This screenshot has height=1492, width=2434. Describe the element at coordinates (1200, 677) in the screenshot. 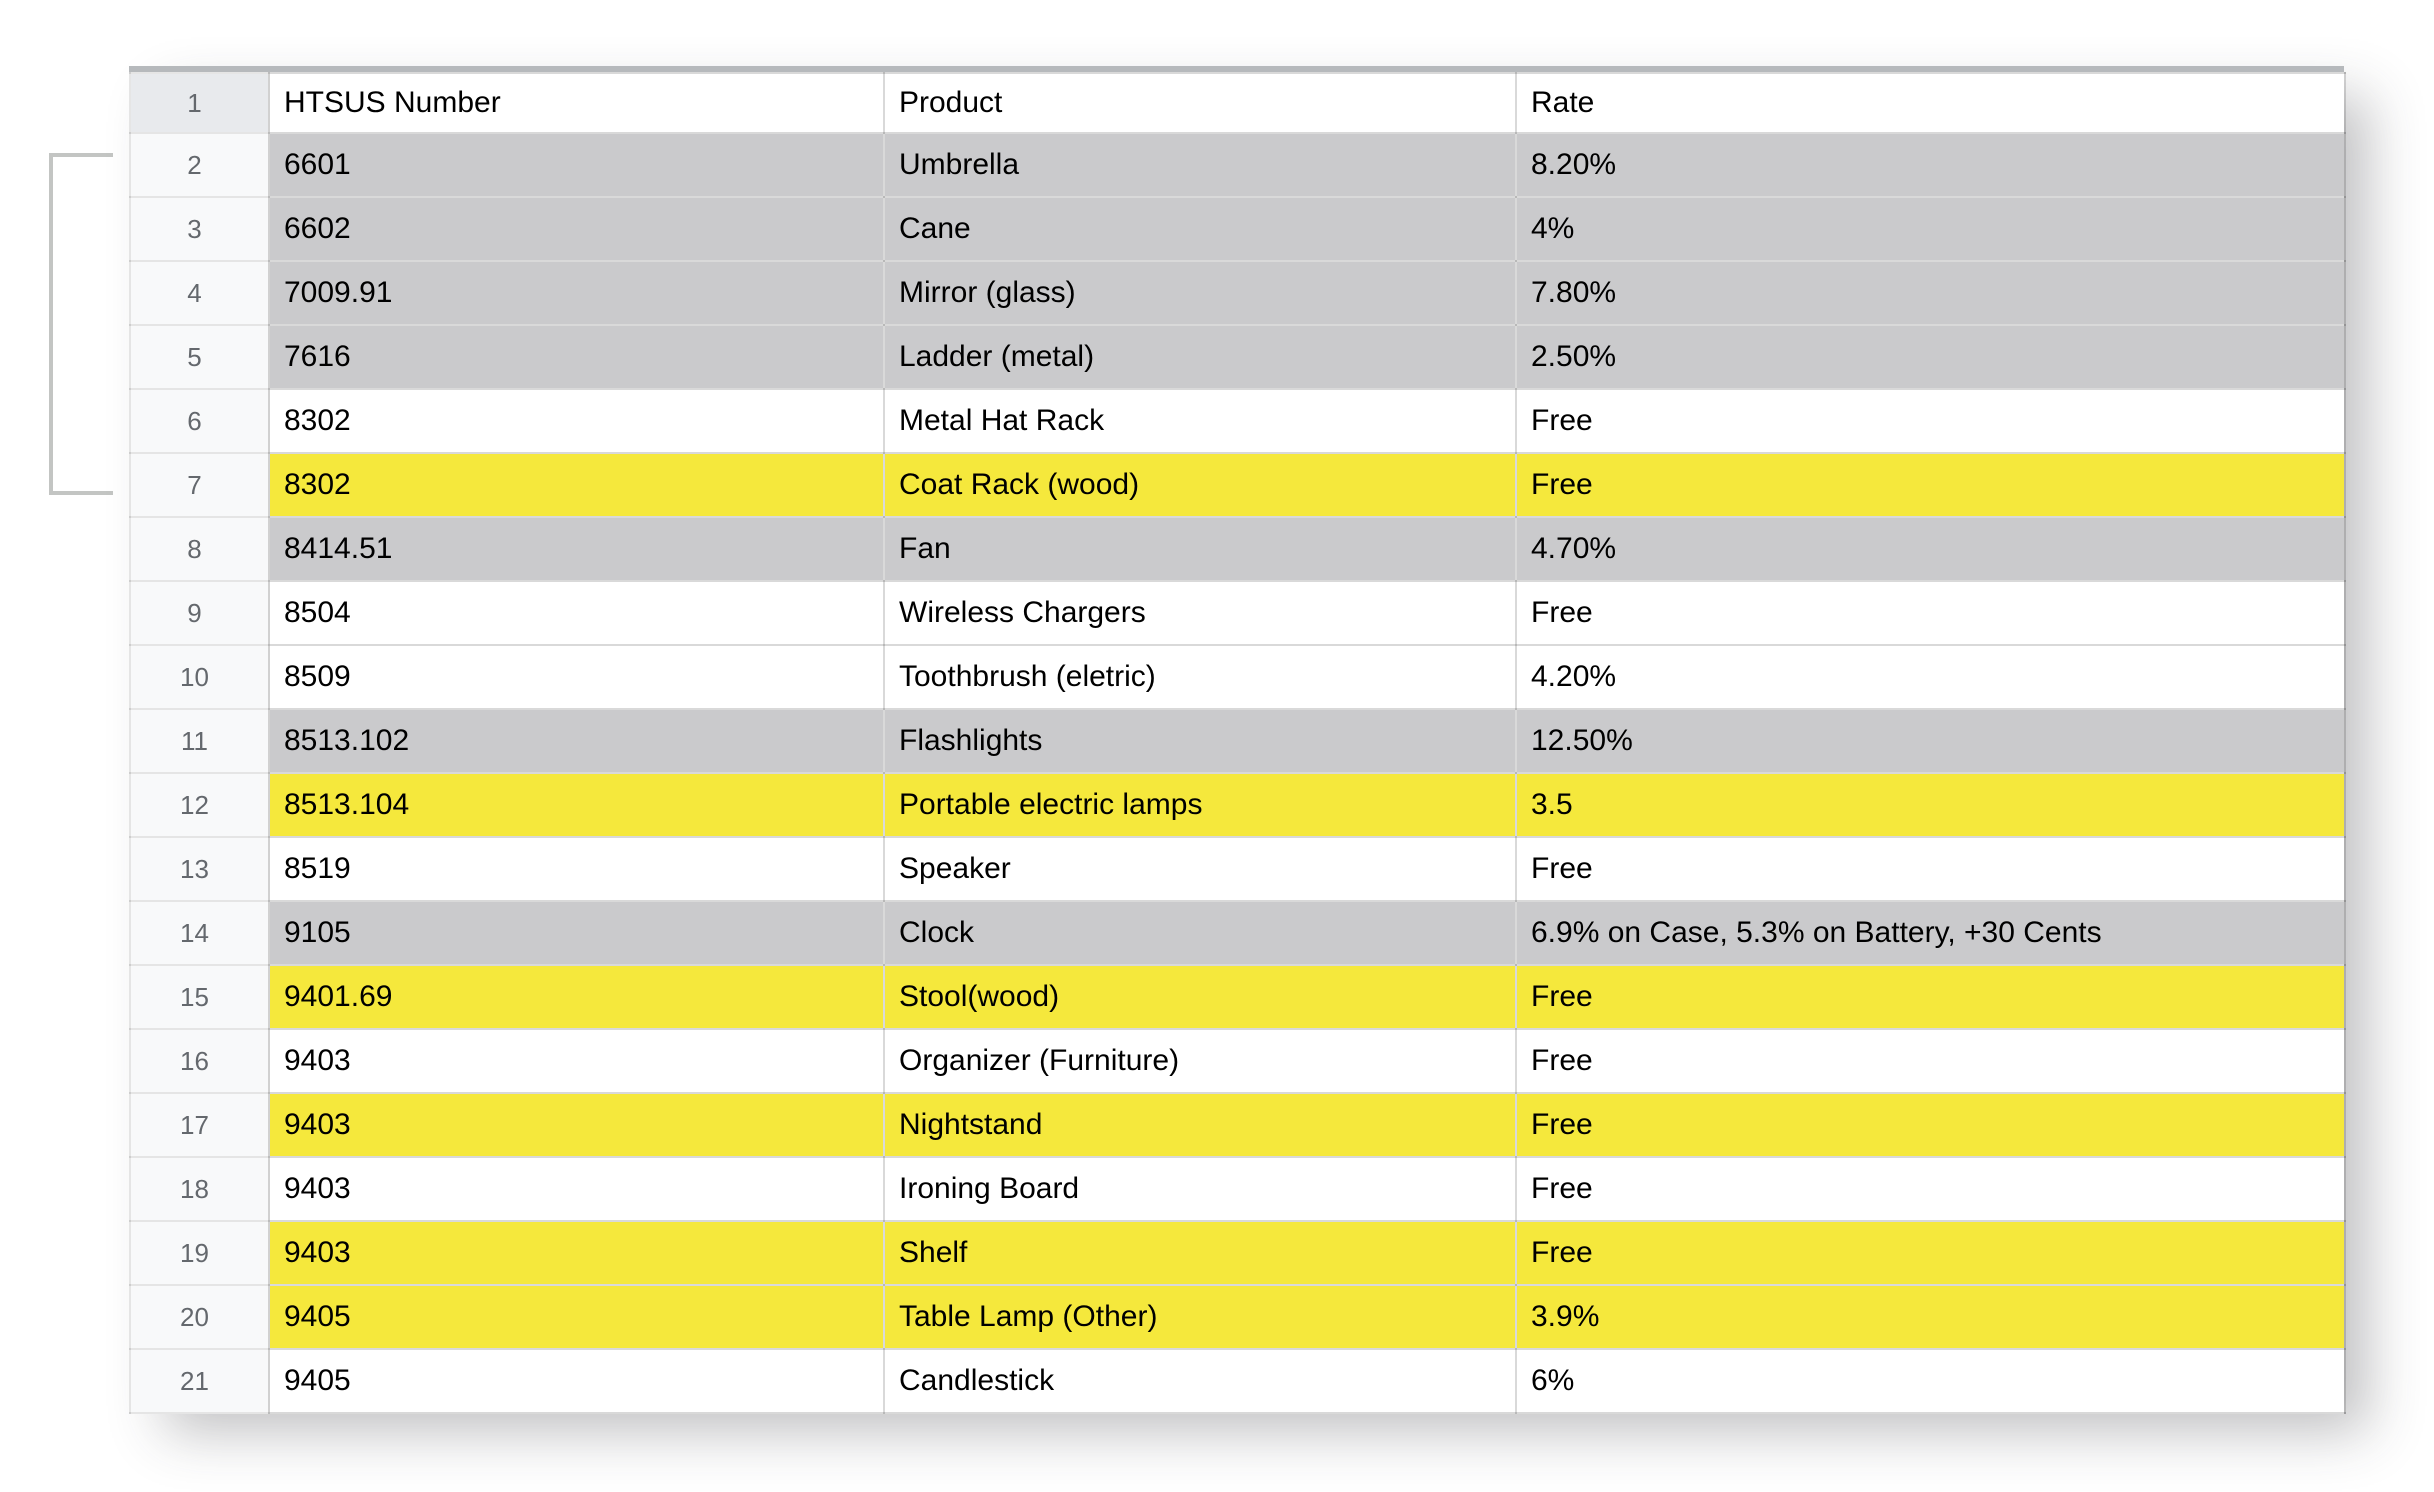

I see `cell-product: Toothbrush (eletric)` at that location.